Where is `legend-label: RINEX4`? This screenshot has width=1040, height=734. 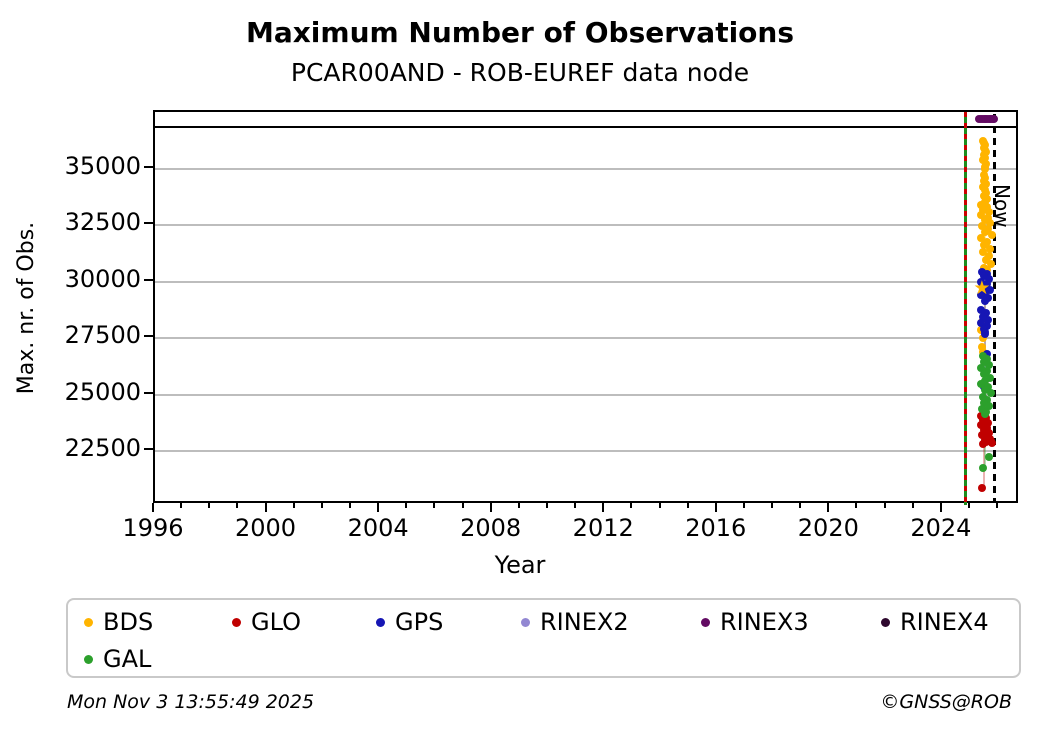 legend-label: RINEX4 is located at coordinates (944, 622).